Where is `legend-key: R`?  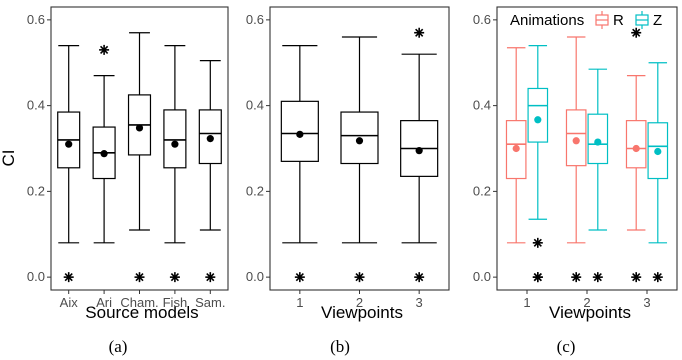
legend-key: R is located at coordinates (609, 20).